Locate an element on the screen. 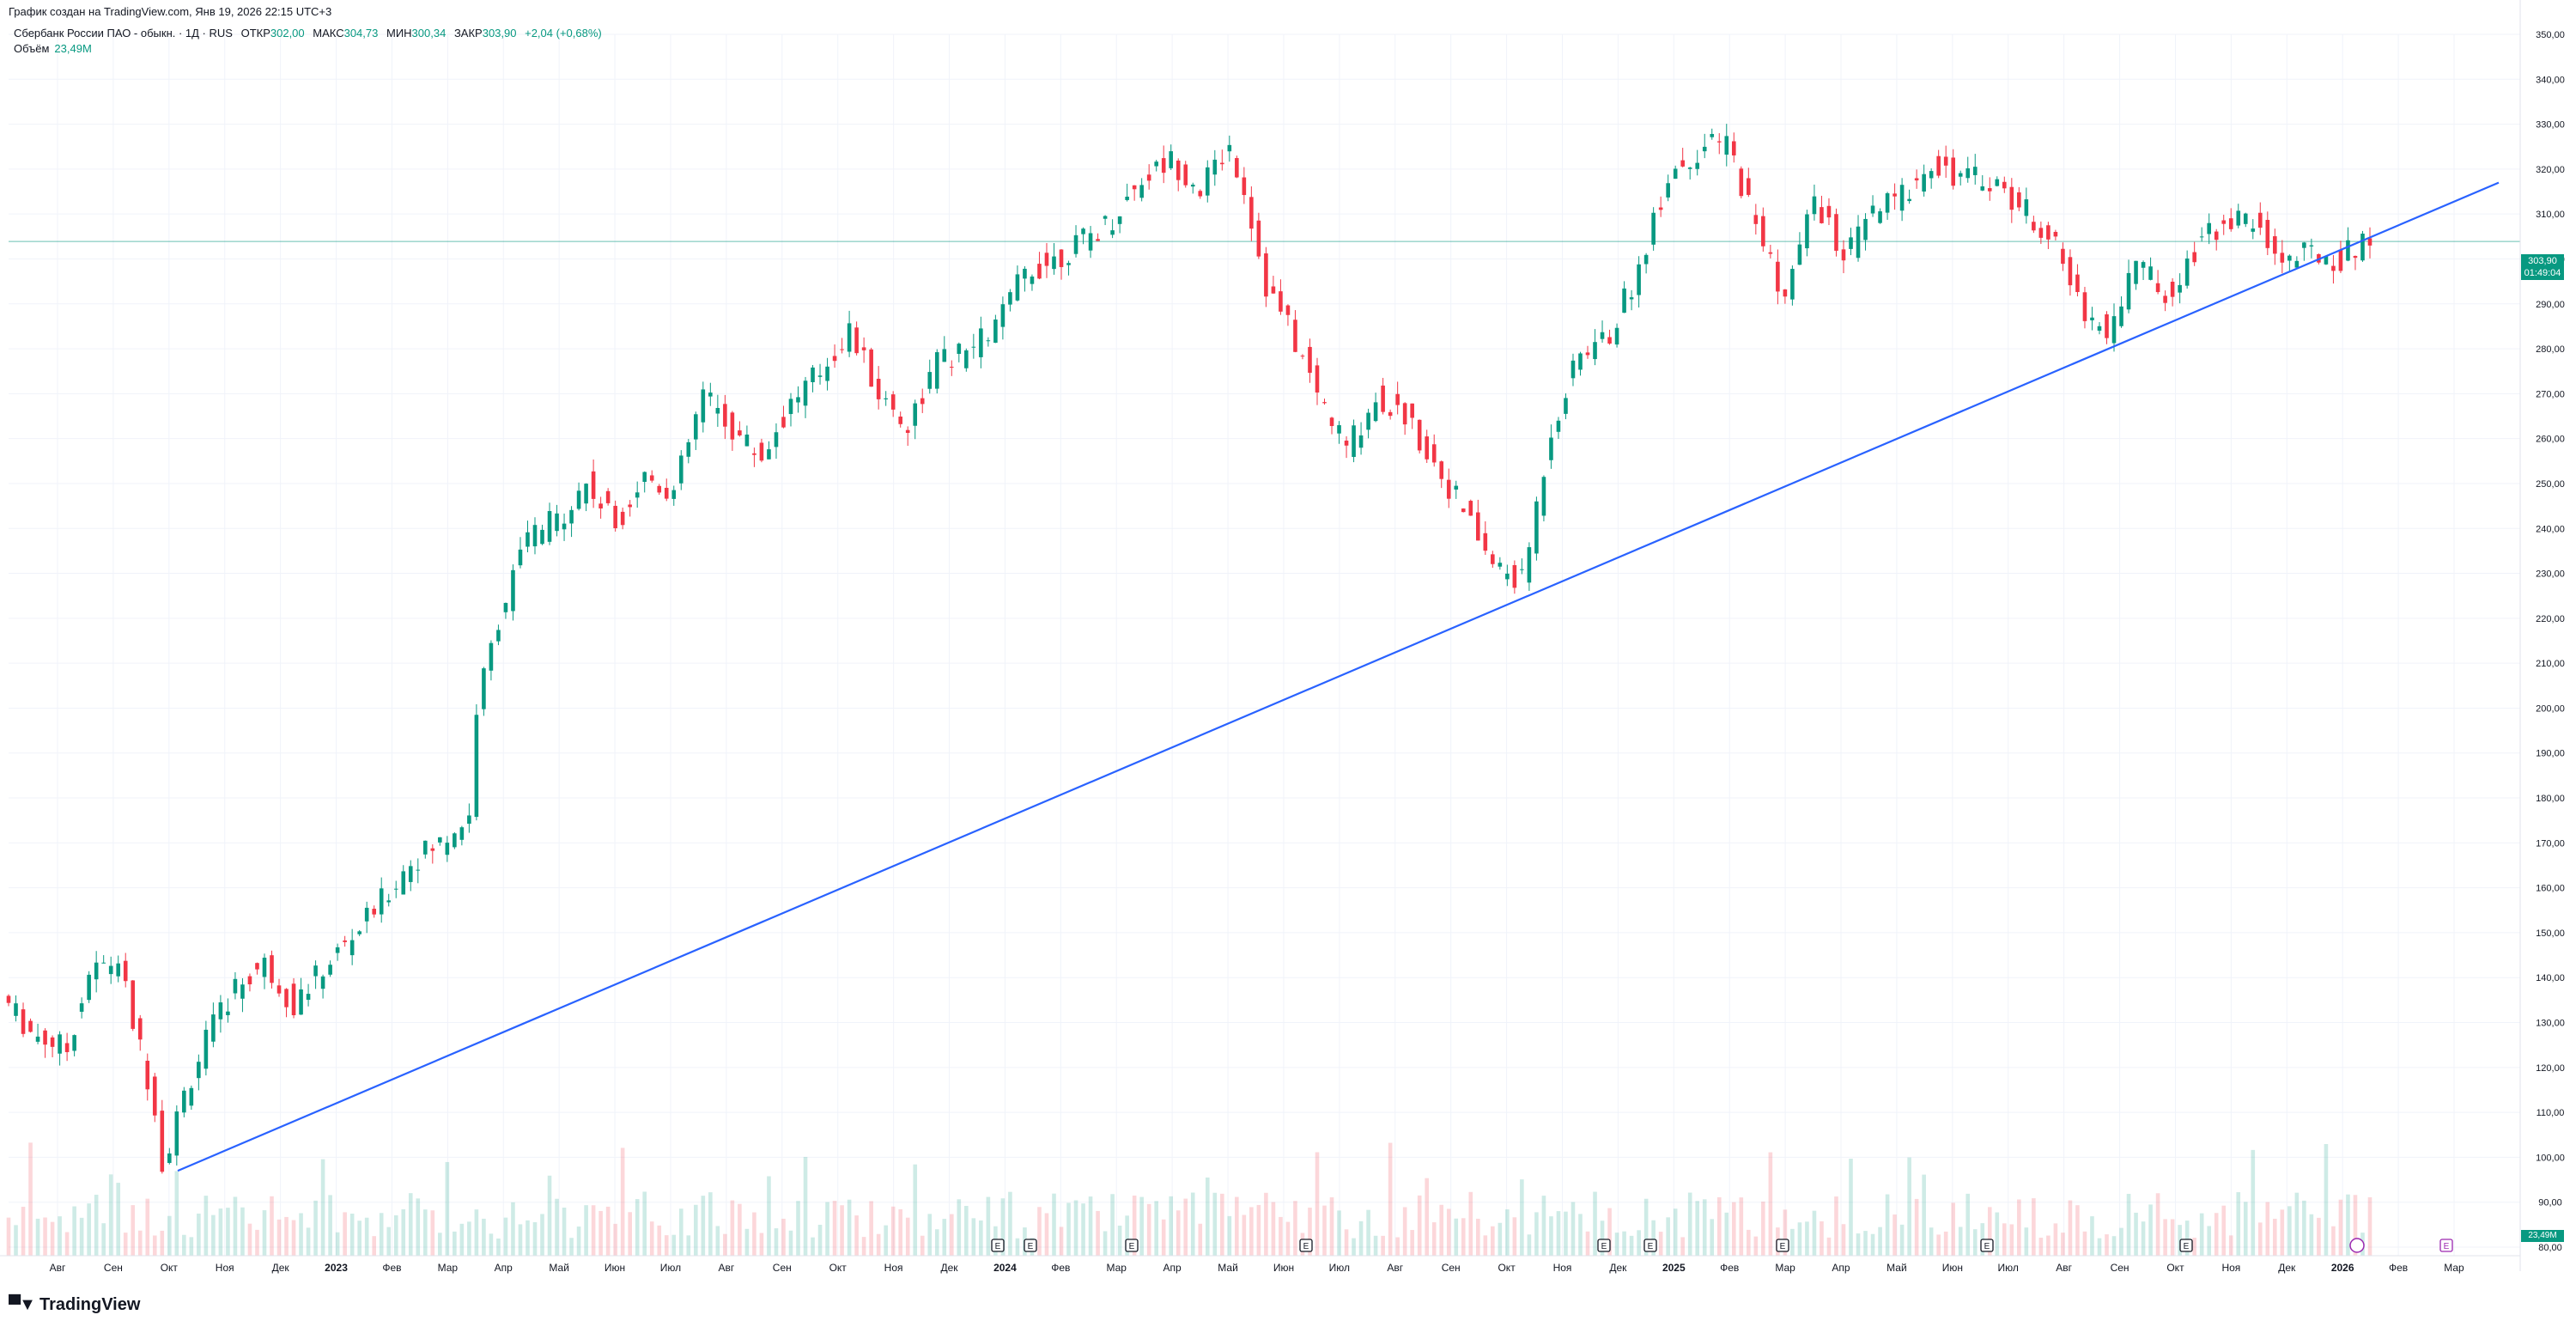  y-tick-label: 110,00 is located at coordinates (2551, 1113).